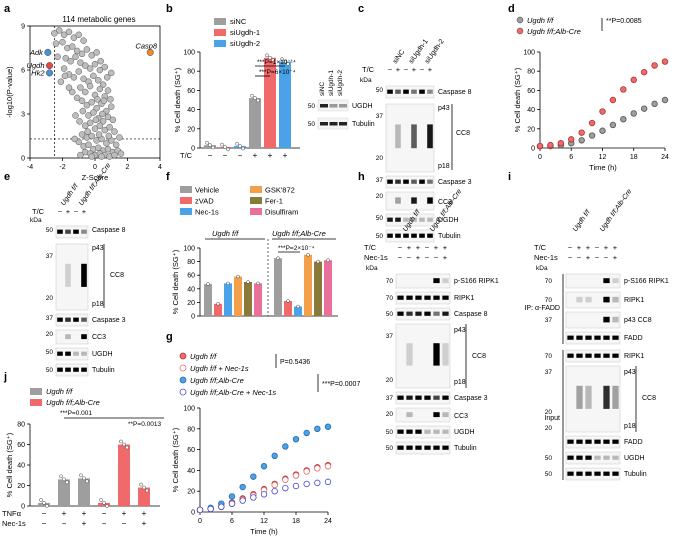  What do you see at coordinates (549, 428) in the screenshot?
I see `panel-i-kda: 20` at bounding box center [549, 428].